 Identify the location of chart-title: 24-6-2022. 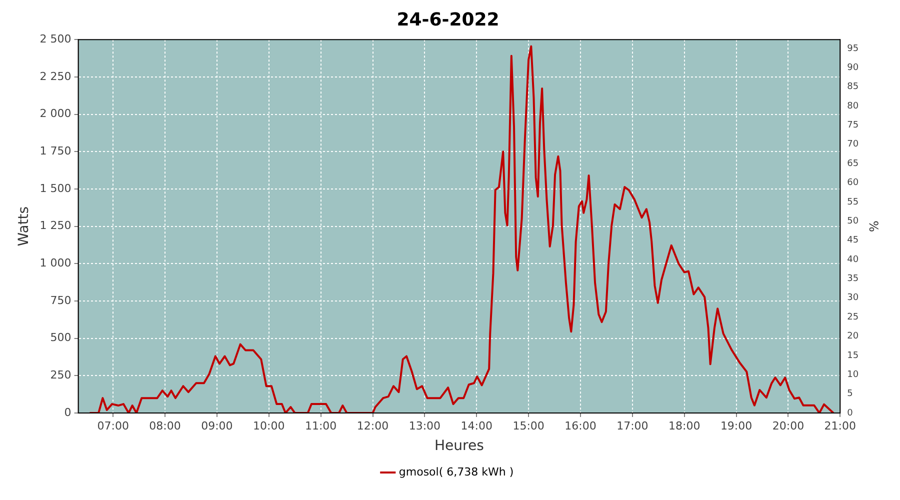
(448, 19).